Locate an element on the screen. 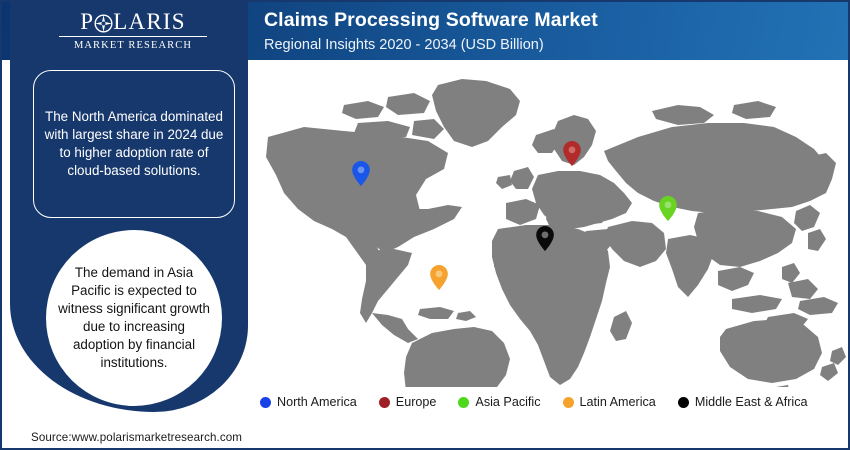  legend-item-europe: Europe is located at coordinates (407, 402).